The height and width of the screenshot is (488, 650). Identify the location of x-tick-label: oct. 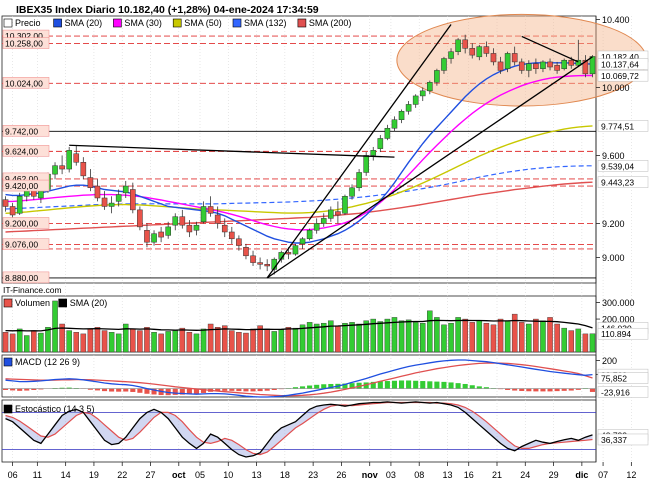
(179, 475).